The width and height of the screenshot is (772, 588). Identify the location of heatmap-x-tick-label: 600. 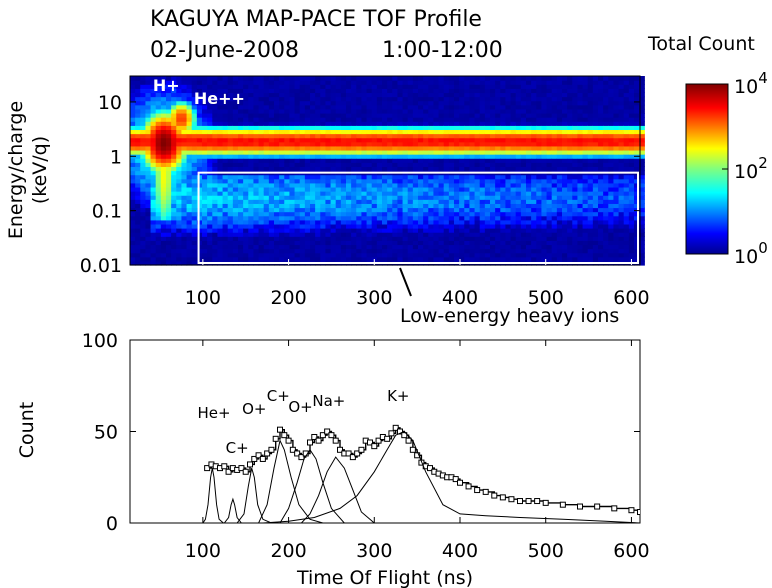
(631, 298).